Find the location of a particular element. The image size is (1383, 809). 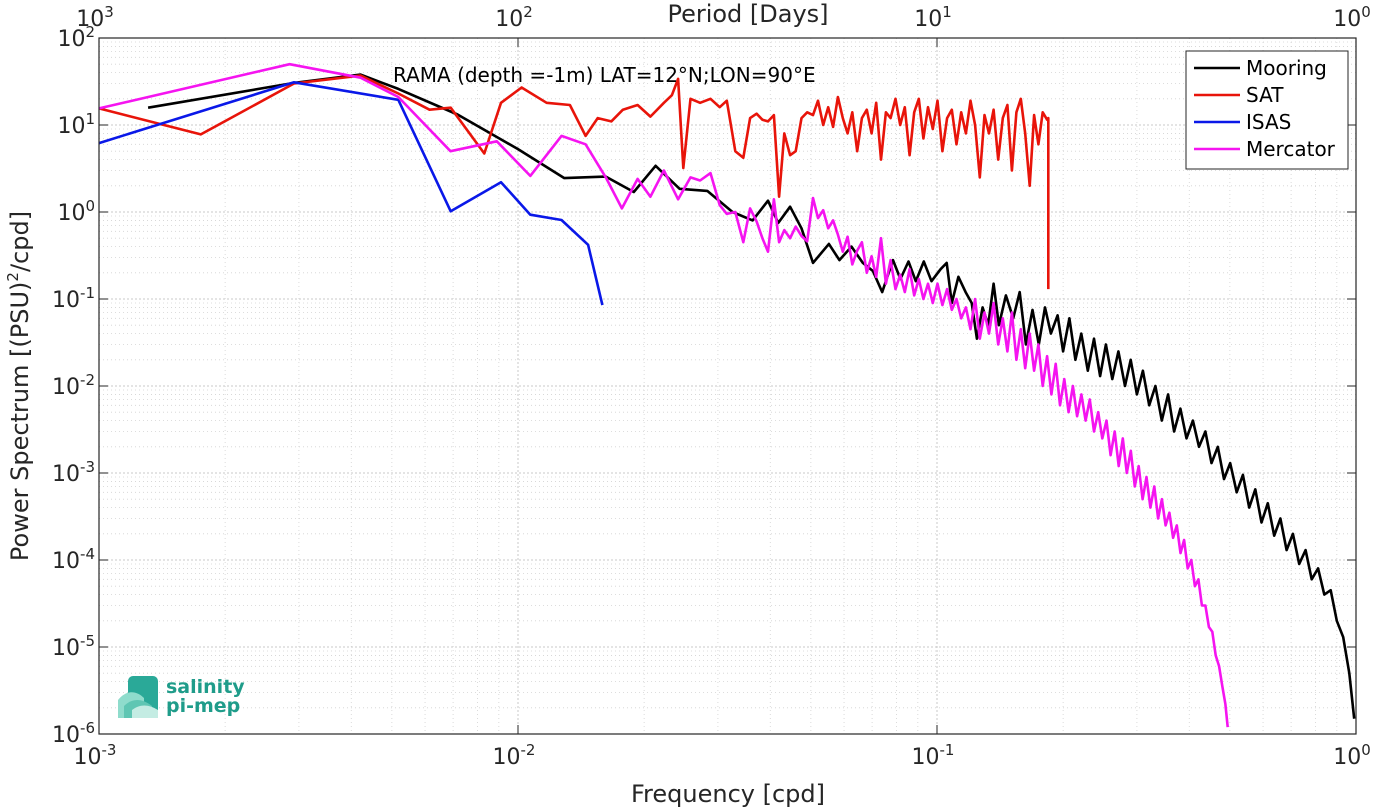

y-tick-label: 10⁻⁵ is located at coordinates (73, 646).